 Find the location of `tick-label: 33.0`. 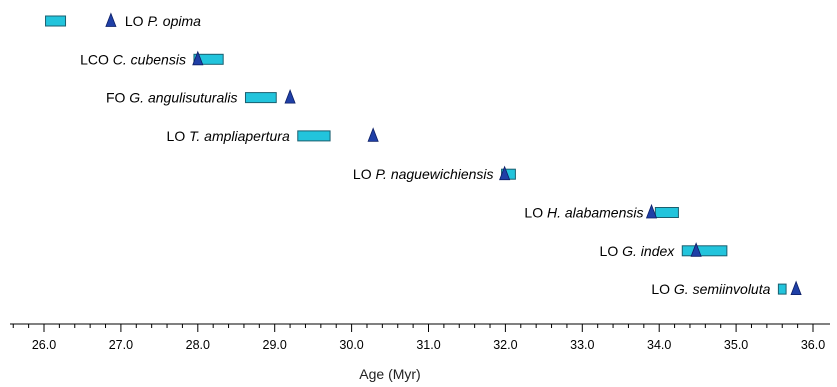

tick-label: 33.0 is located at coordinates (582, 345).